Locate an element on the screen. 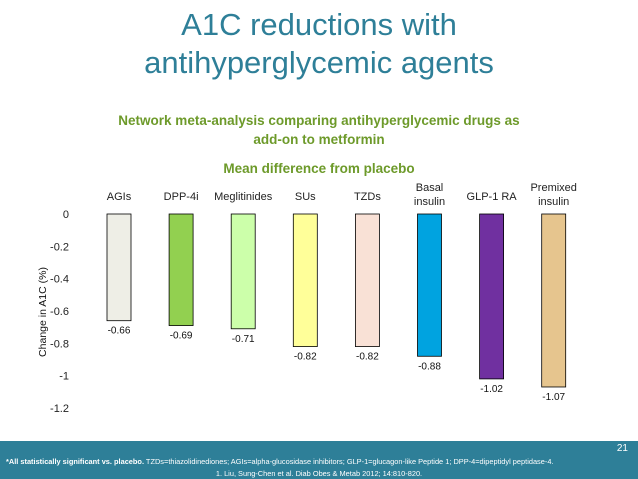 The image size is (638, 479). category-label: Premixed is located at coordinates (553, 188).